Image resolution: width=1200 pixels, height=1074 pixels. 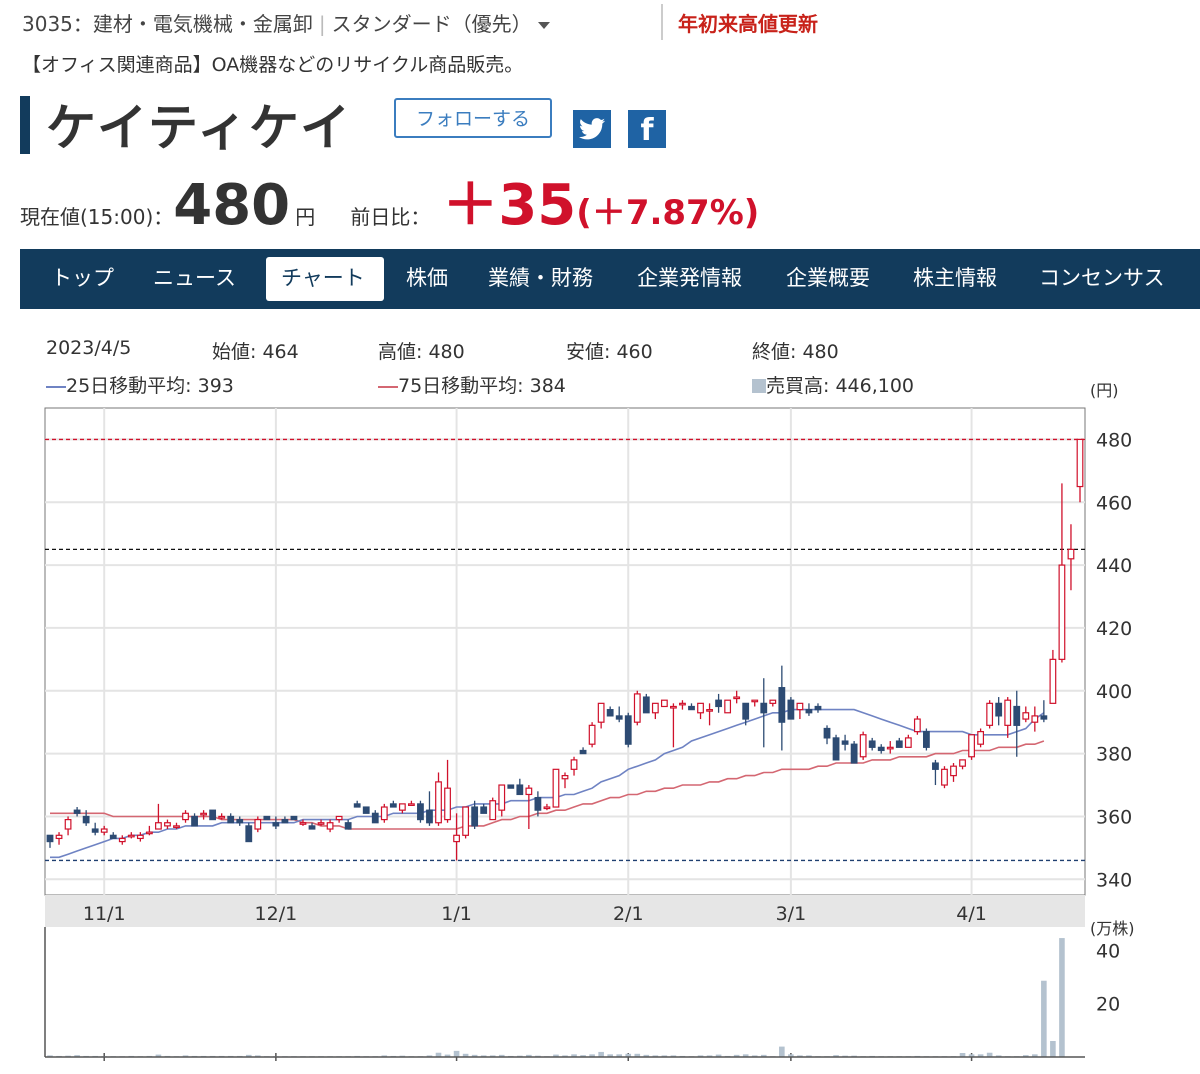 What do you see at coordinates (955, 278) in the screenshot?
I see `tab-shareholder-info: 株主情報` at bounding box center [955, 278].